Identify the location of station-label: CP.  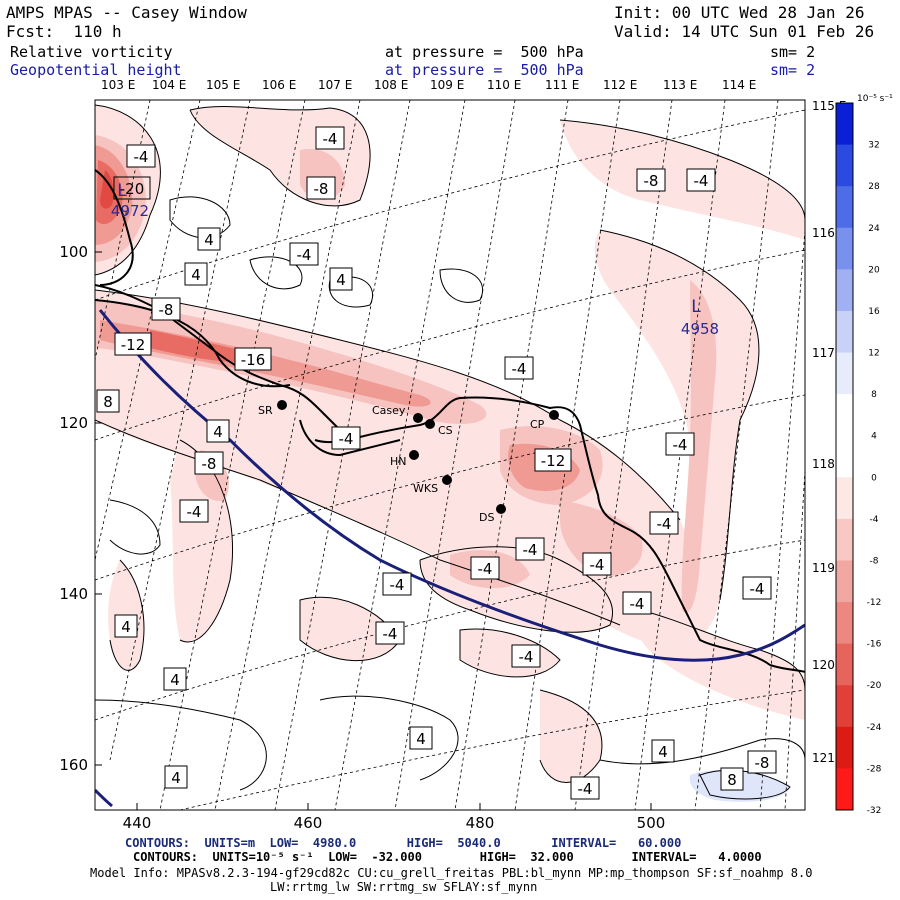
(537, 424).